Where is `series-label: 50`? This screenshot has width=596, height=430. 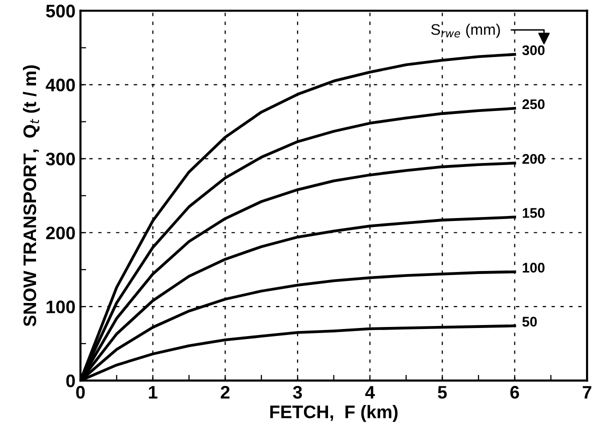 series-label: 50 is located at coordinates (529, 321).